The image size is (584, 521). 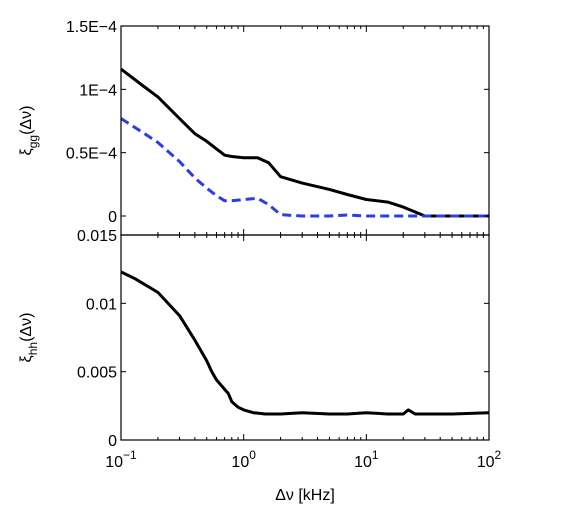 I want to click on bottom-xtick-label-exp-1: 0, so click(x=252, y=455).